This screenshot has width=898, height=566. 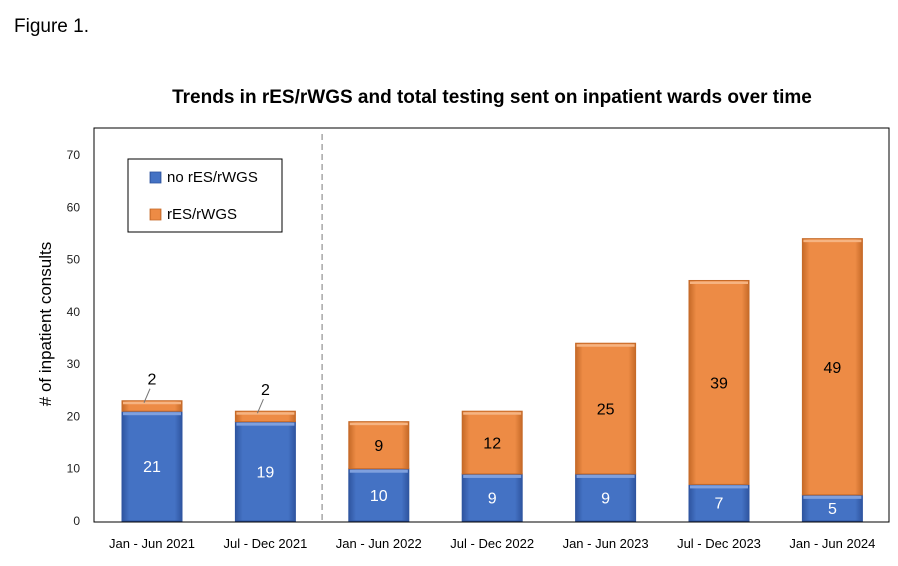 What do you see at coordinates (74, 155) in the screenshot?
I see `y-tick-label: 70` at bounding box center [74, 155].